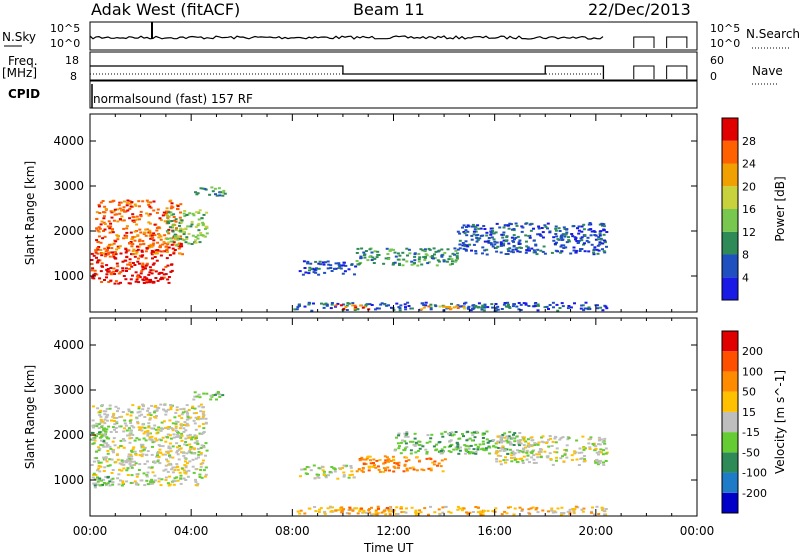 This screenshot has height=555, width=800. I want to click on date-title: 22/Dec/2013, so click(639, 9).